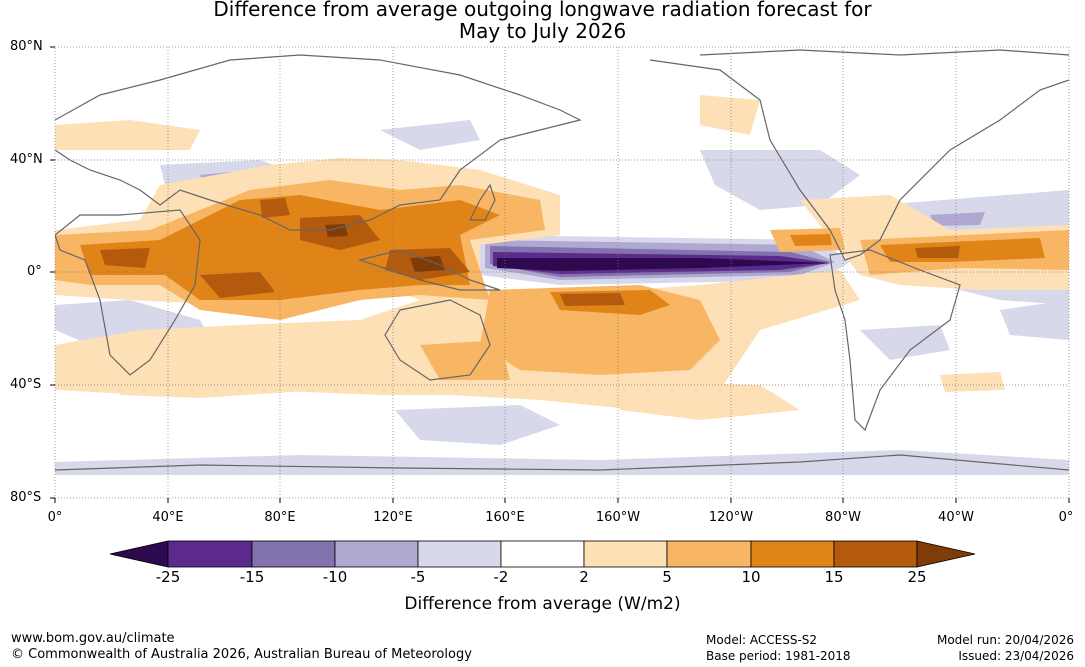 The image size is (1085, 667). Describe the element at coordinates (762, 640) in the screenshot. I see `footer-model: Model: ACCESS-S2` at that location.